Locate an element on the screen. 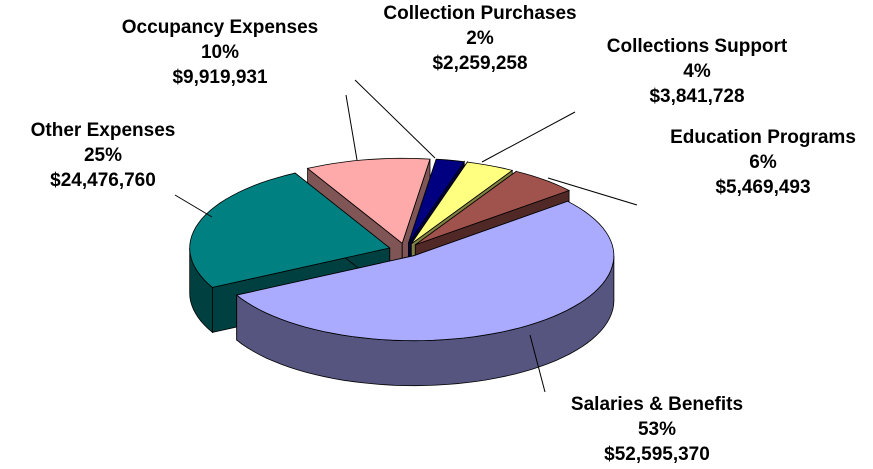 Image resolution: width=873 pixels, height=469 pixels. percent-label: 6% is located at coordinates (763, 162).